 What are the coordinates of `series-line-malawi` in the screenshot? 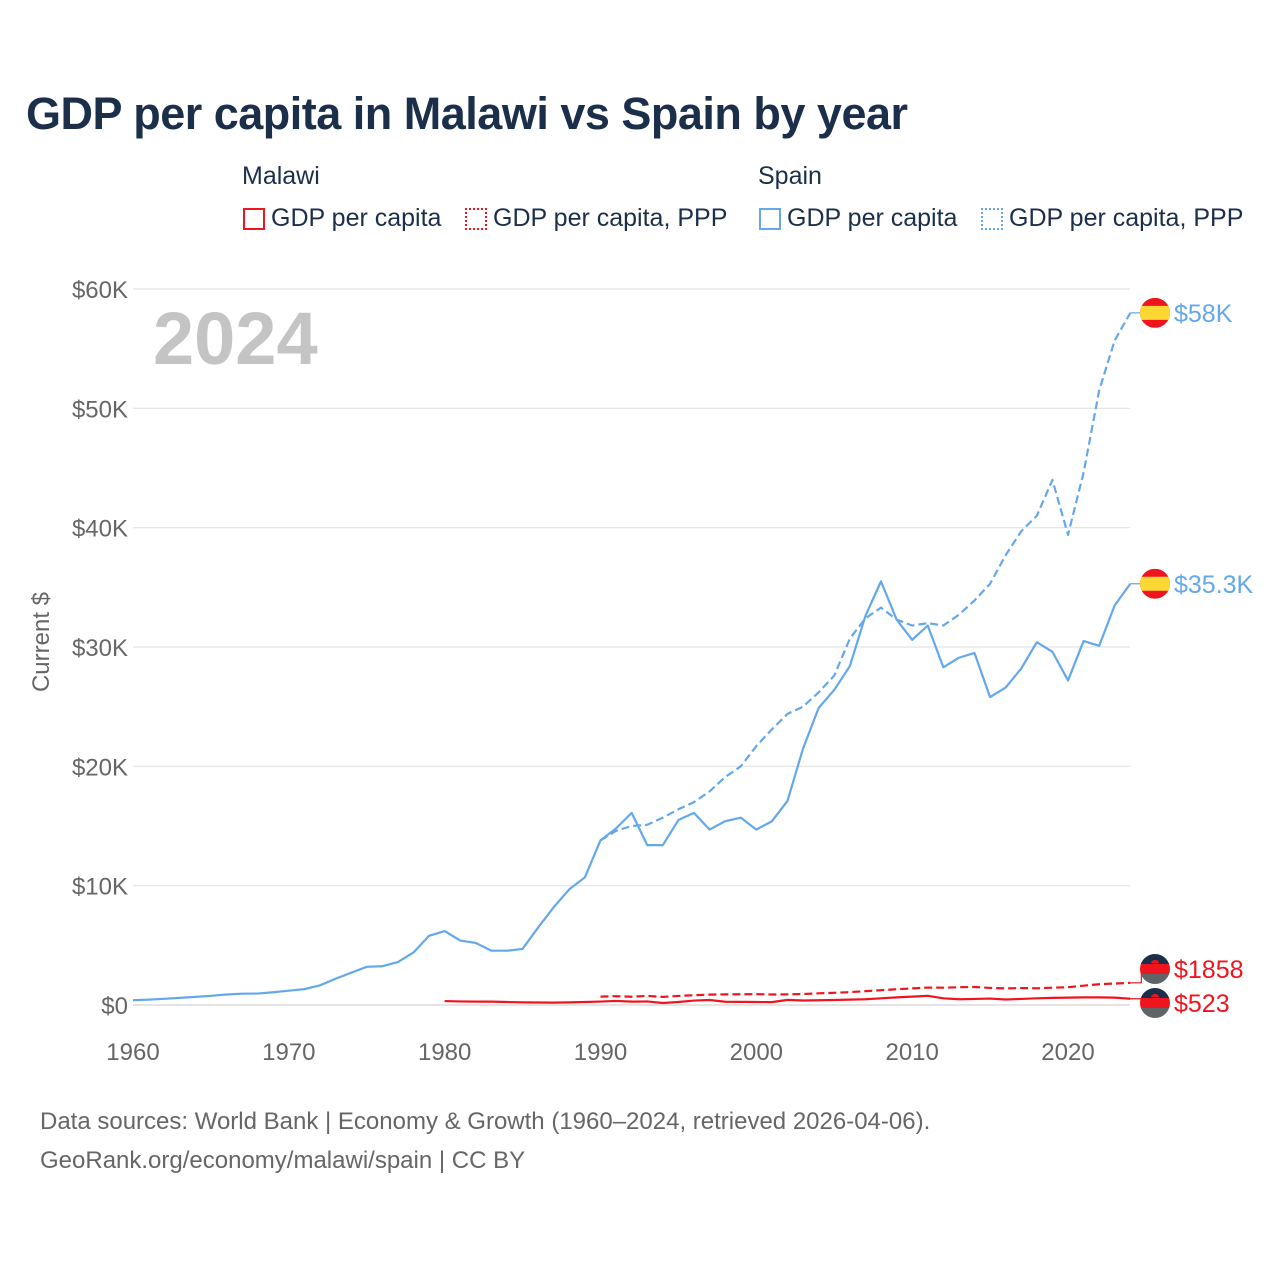 It's located at (787, 999).